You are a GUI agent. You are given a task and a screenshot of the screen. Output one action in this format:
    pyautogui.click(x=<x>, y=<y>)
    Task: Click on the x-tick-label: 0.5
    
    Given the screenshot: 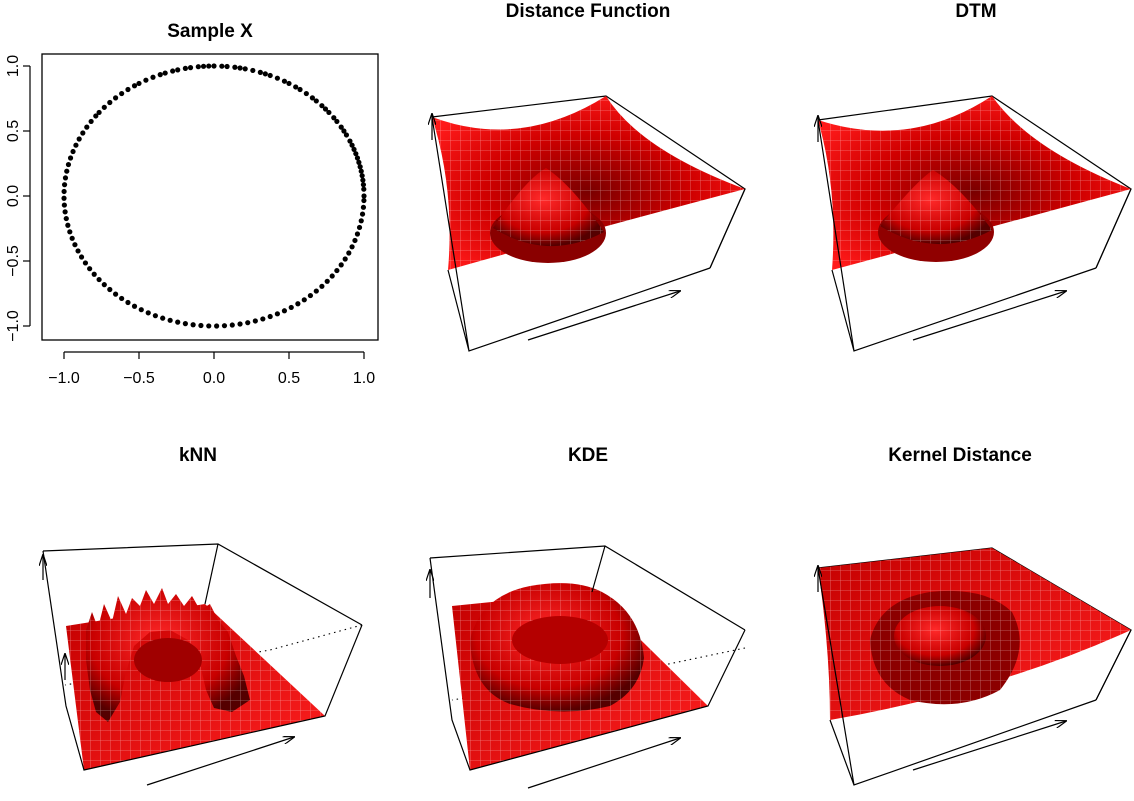 What is the action you would take?
    pyautogui.click(x=289, y=378)
    